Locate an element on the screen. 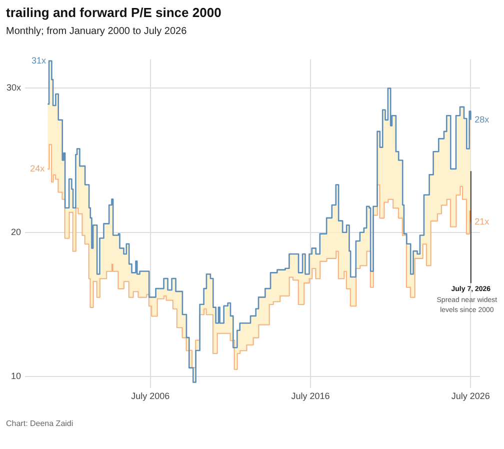 This screenshot has width=504, height=449. chart-title: trailing and forward P/E since 2000 is located at coordinates (114, 12).